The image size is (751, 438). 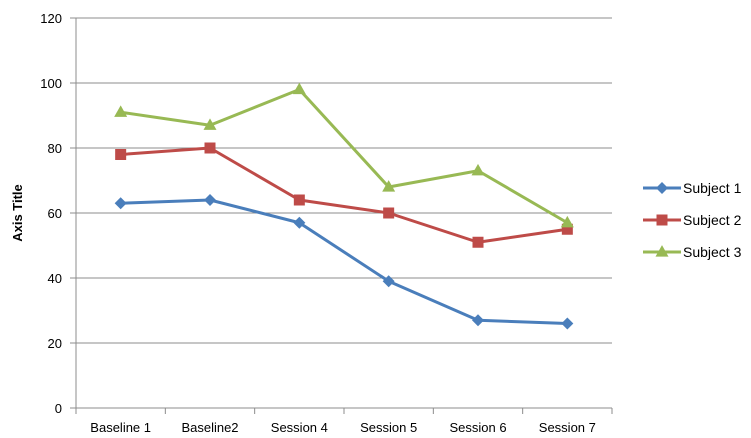 I want to click on y-tick-label: 60, so click(x=55, y=213).